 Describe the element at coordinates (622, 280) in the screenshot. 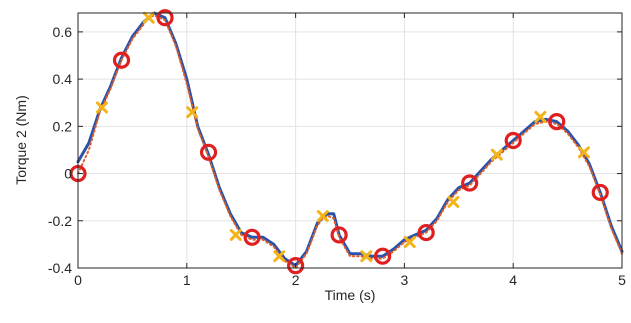

I see `x-tick-label: 5` at that location.